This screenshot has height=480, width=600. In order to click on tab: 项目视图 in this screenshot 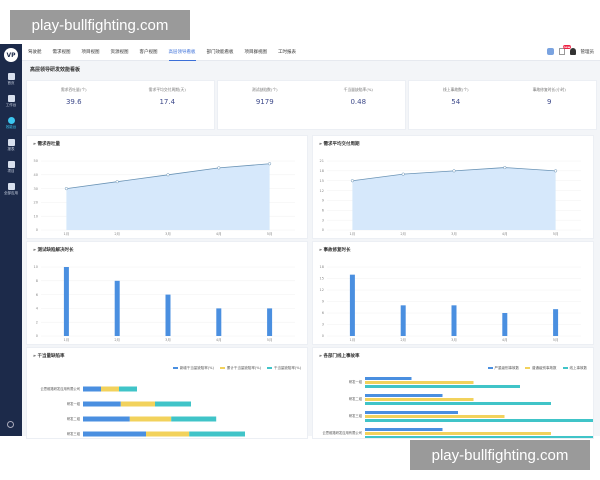, I will do `click(90, 52)`.